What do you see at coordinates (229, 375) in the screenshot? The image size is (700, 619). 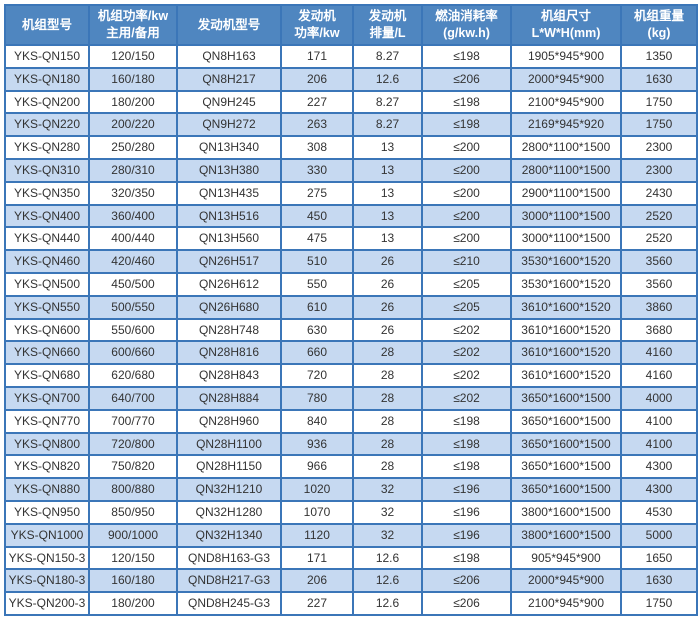 I see `engine-model-cell: QN28H843` at bounding box center [229, 375].